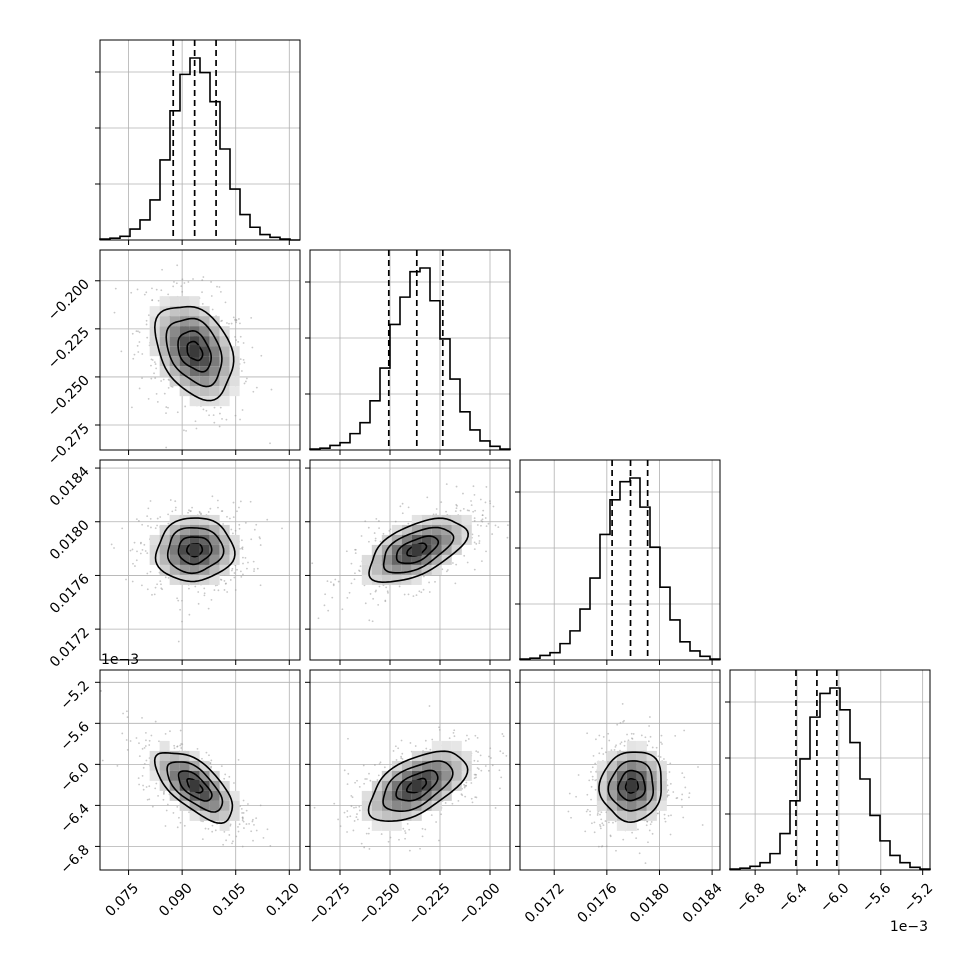 The image size is (970, 970). I want to click on y-tick-label: −6.4, so click(74, 818).